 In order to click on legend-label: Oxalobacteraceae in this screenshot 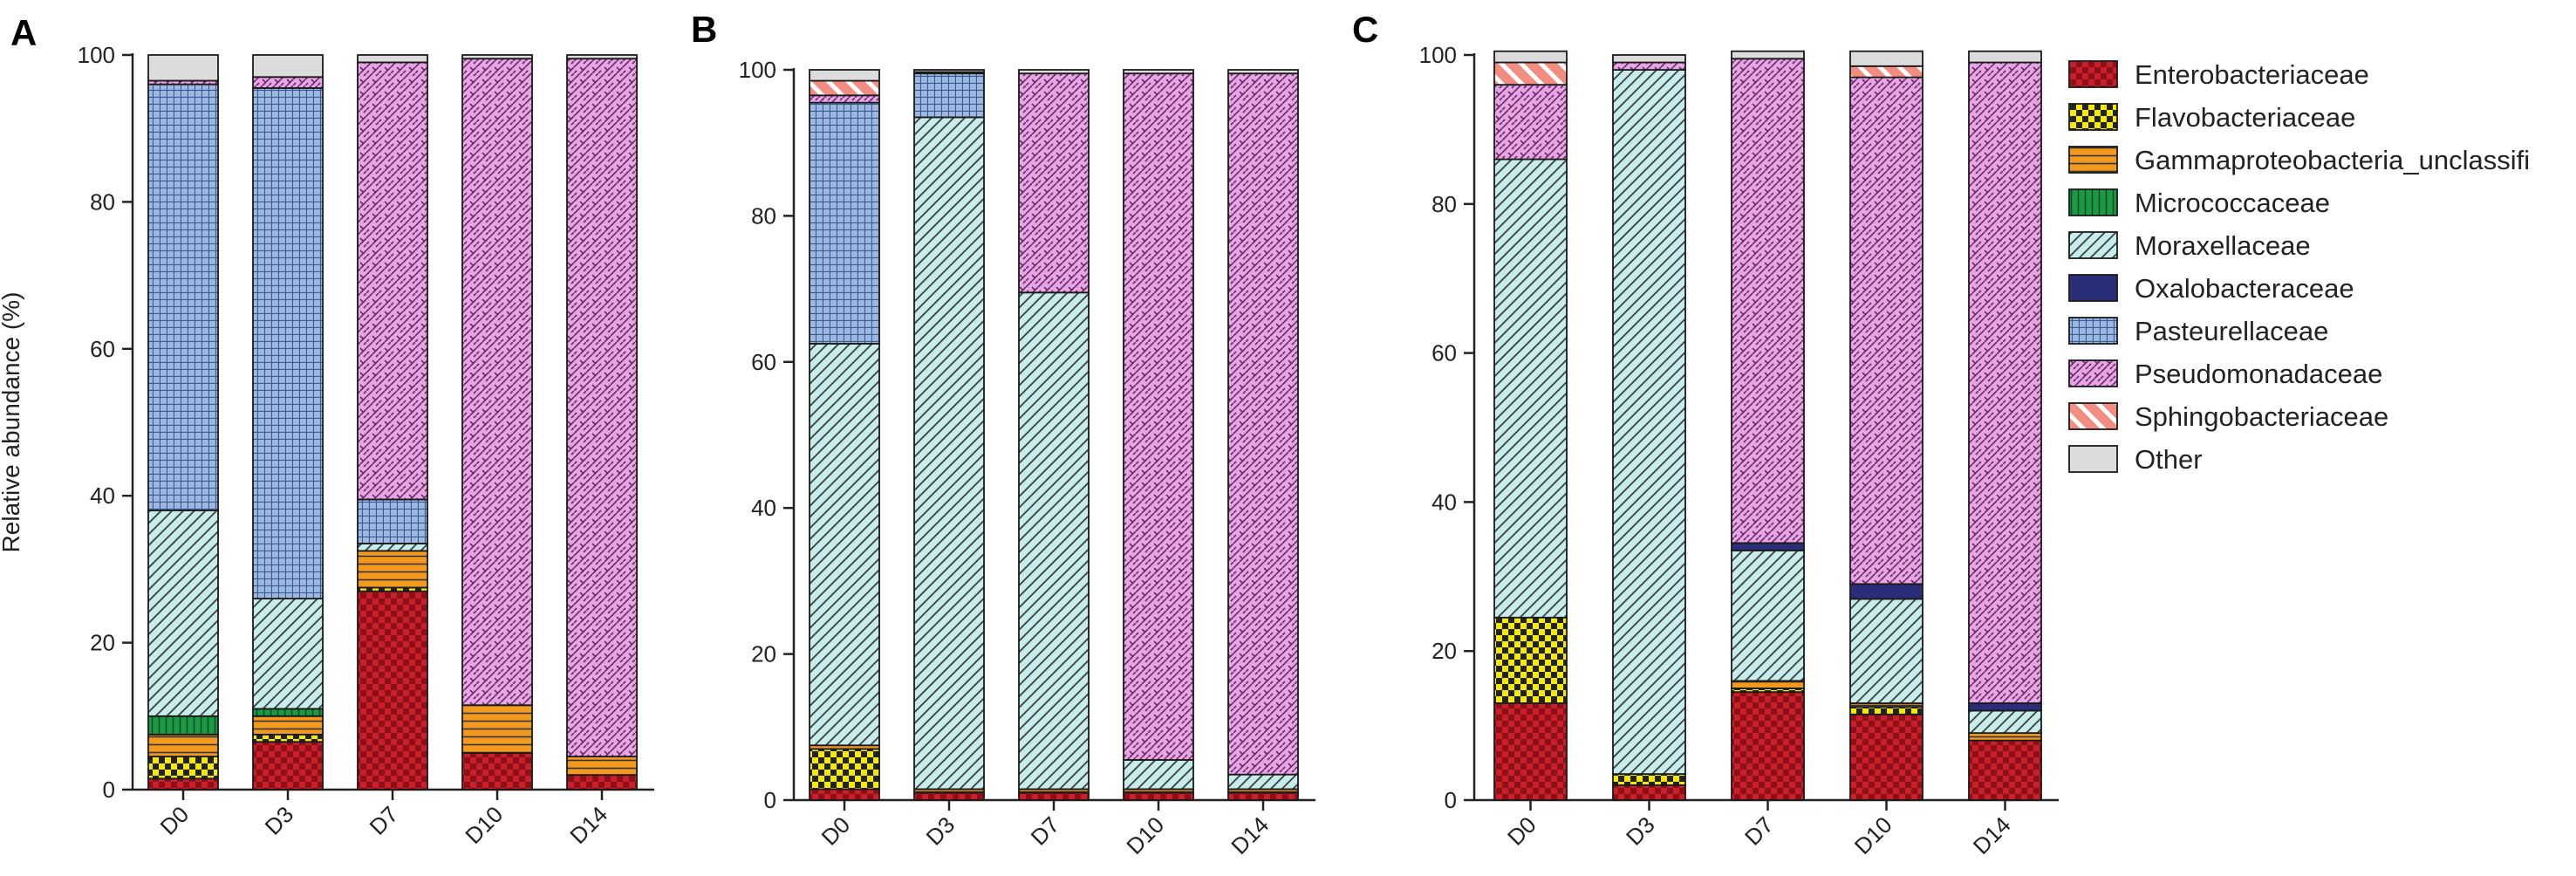, I will do `click(2244, 288)`.